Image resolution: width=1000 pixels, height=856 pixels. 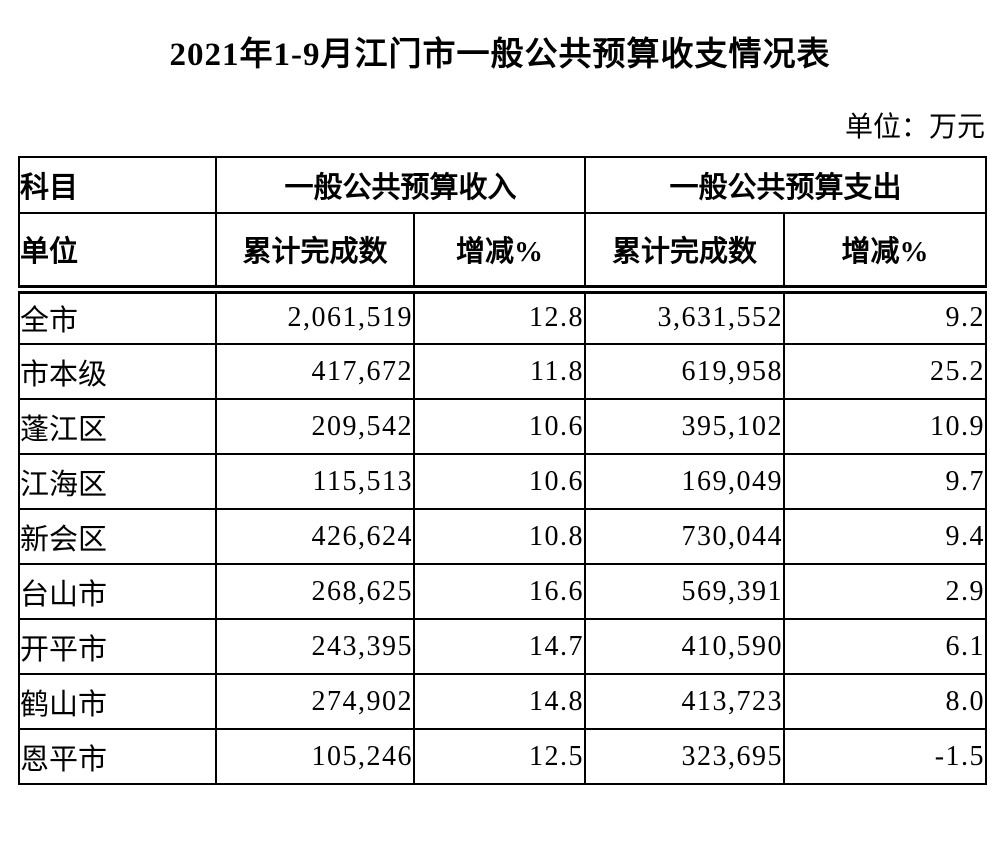 I want to click on value-cell: 274,902, so click(x=315, y=701).